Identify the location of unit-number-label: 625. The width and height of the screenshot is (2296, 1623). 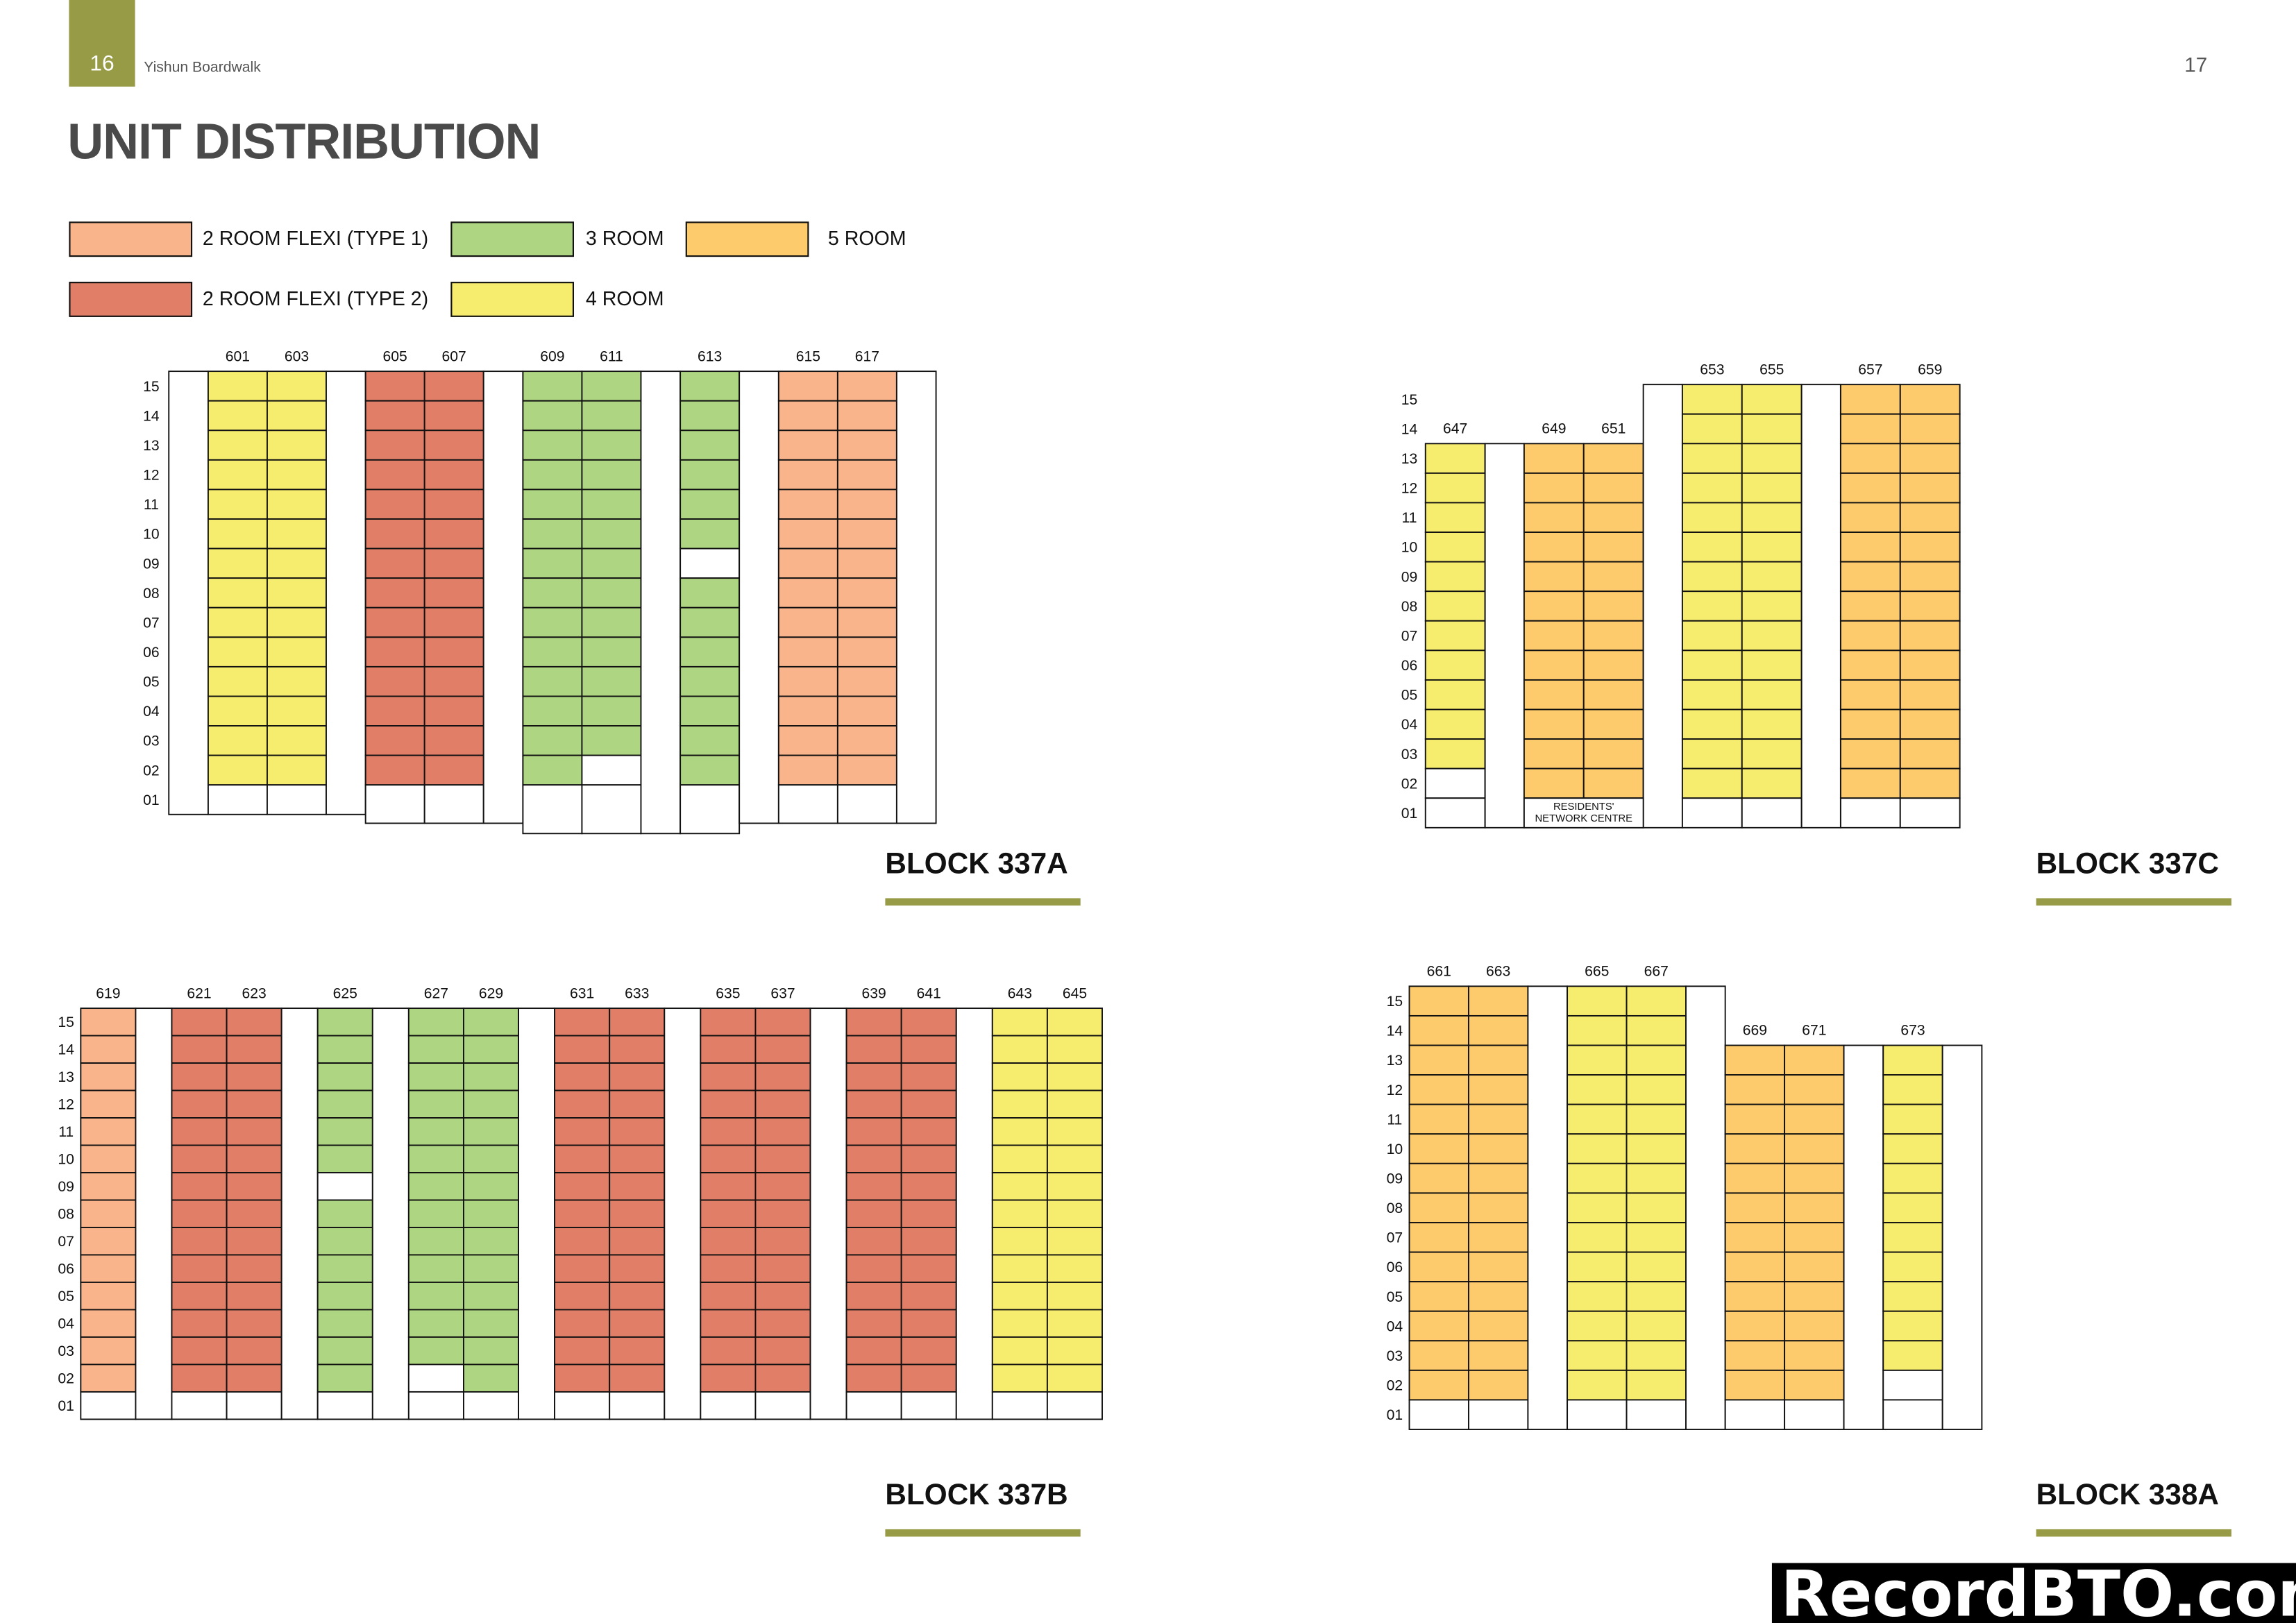
(345, 993).